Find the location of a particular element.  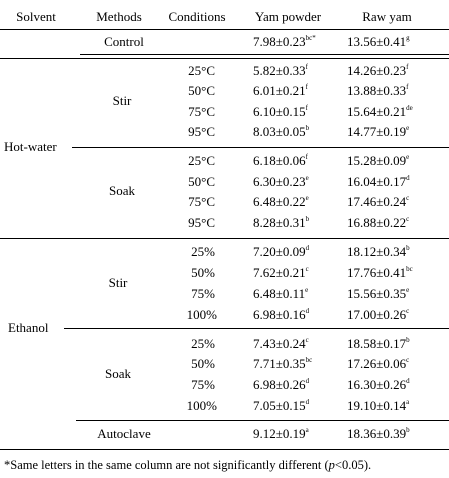

autoclave-raw: 18.36±0.39b is located at coordinates (378, 433).